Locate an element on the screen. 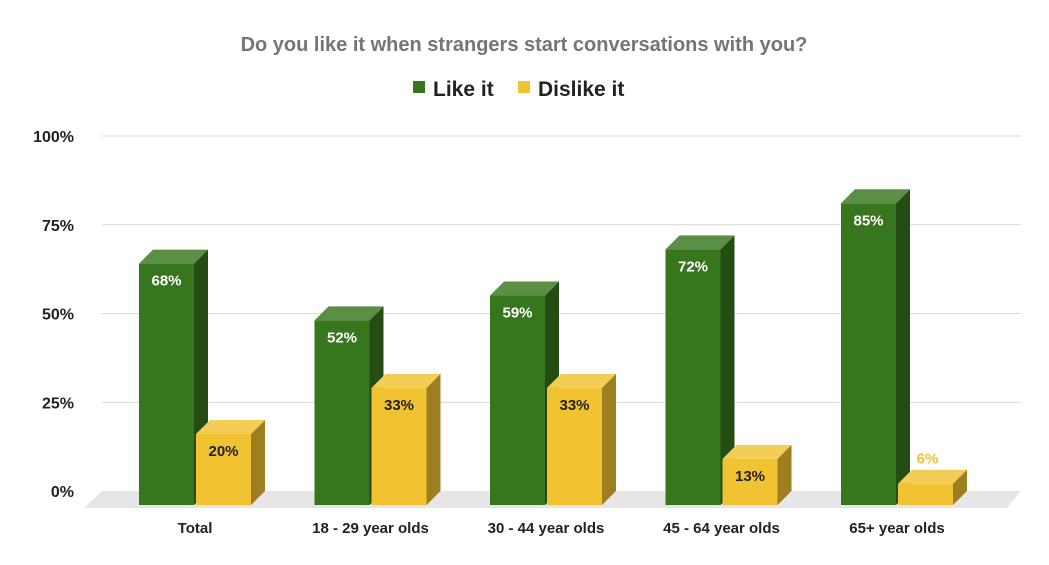 Image resolution: width=1049 pixels, height=565 pixels. data-label: 72% is located at coordinates (693, 266).